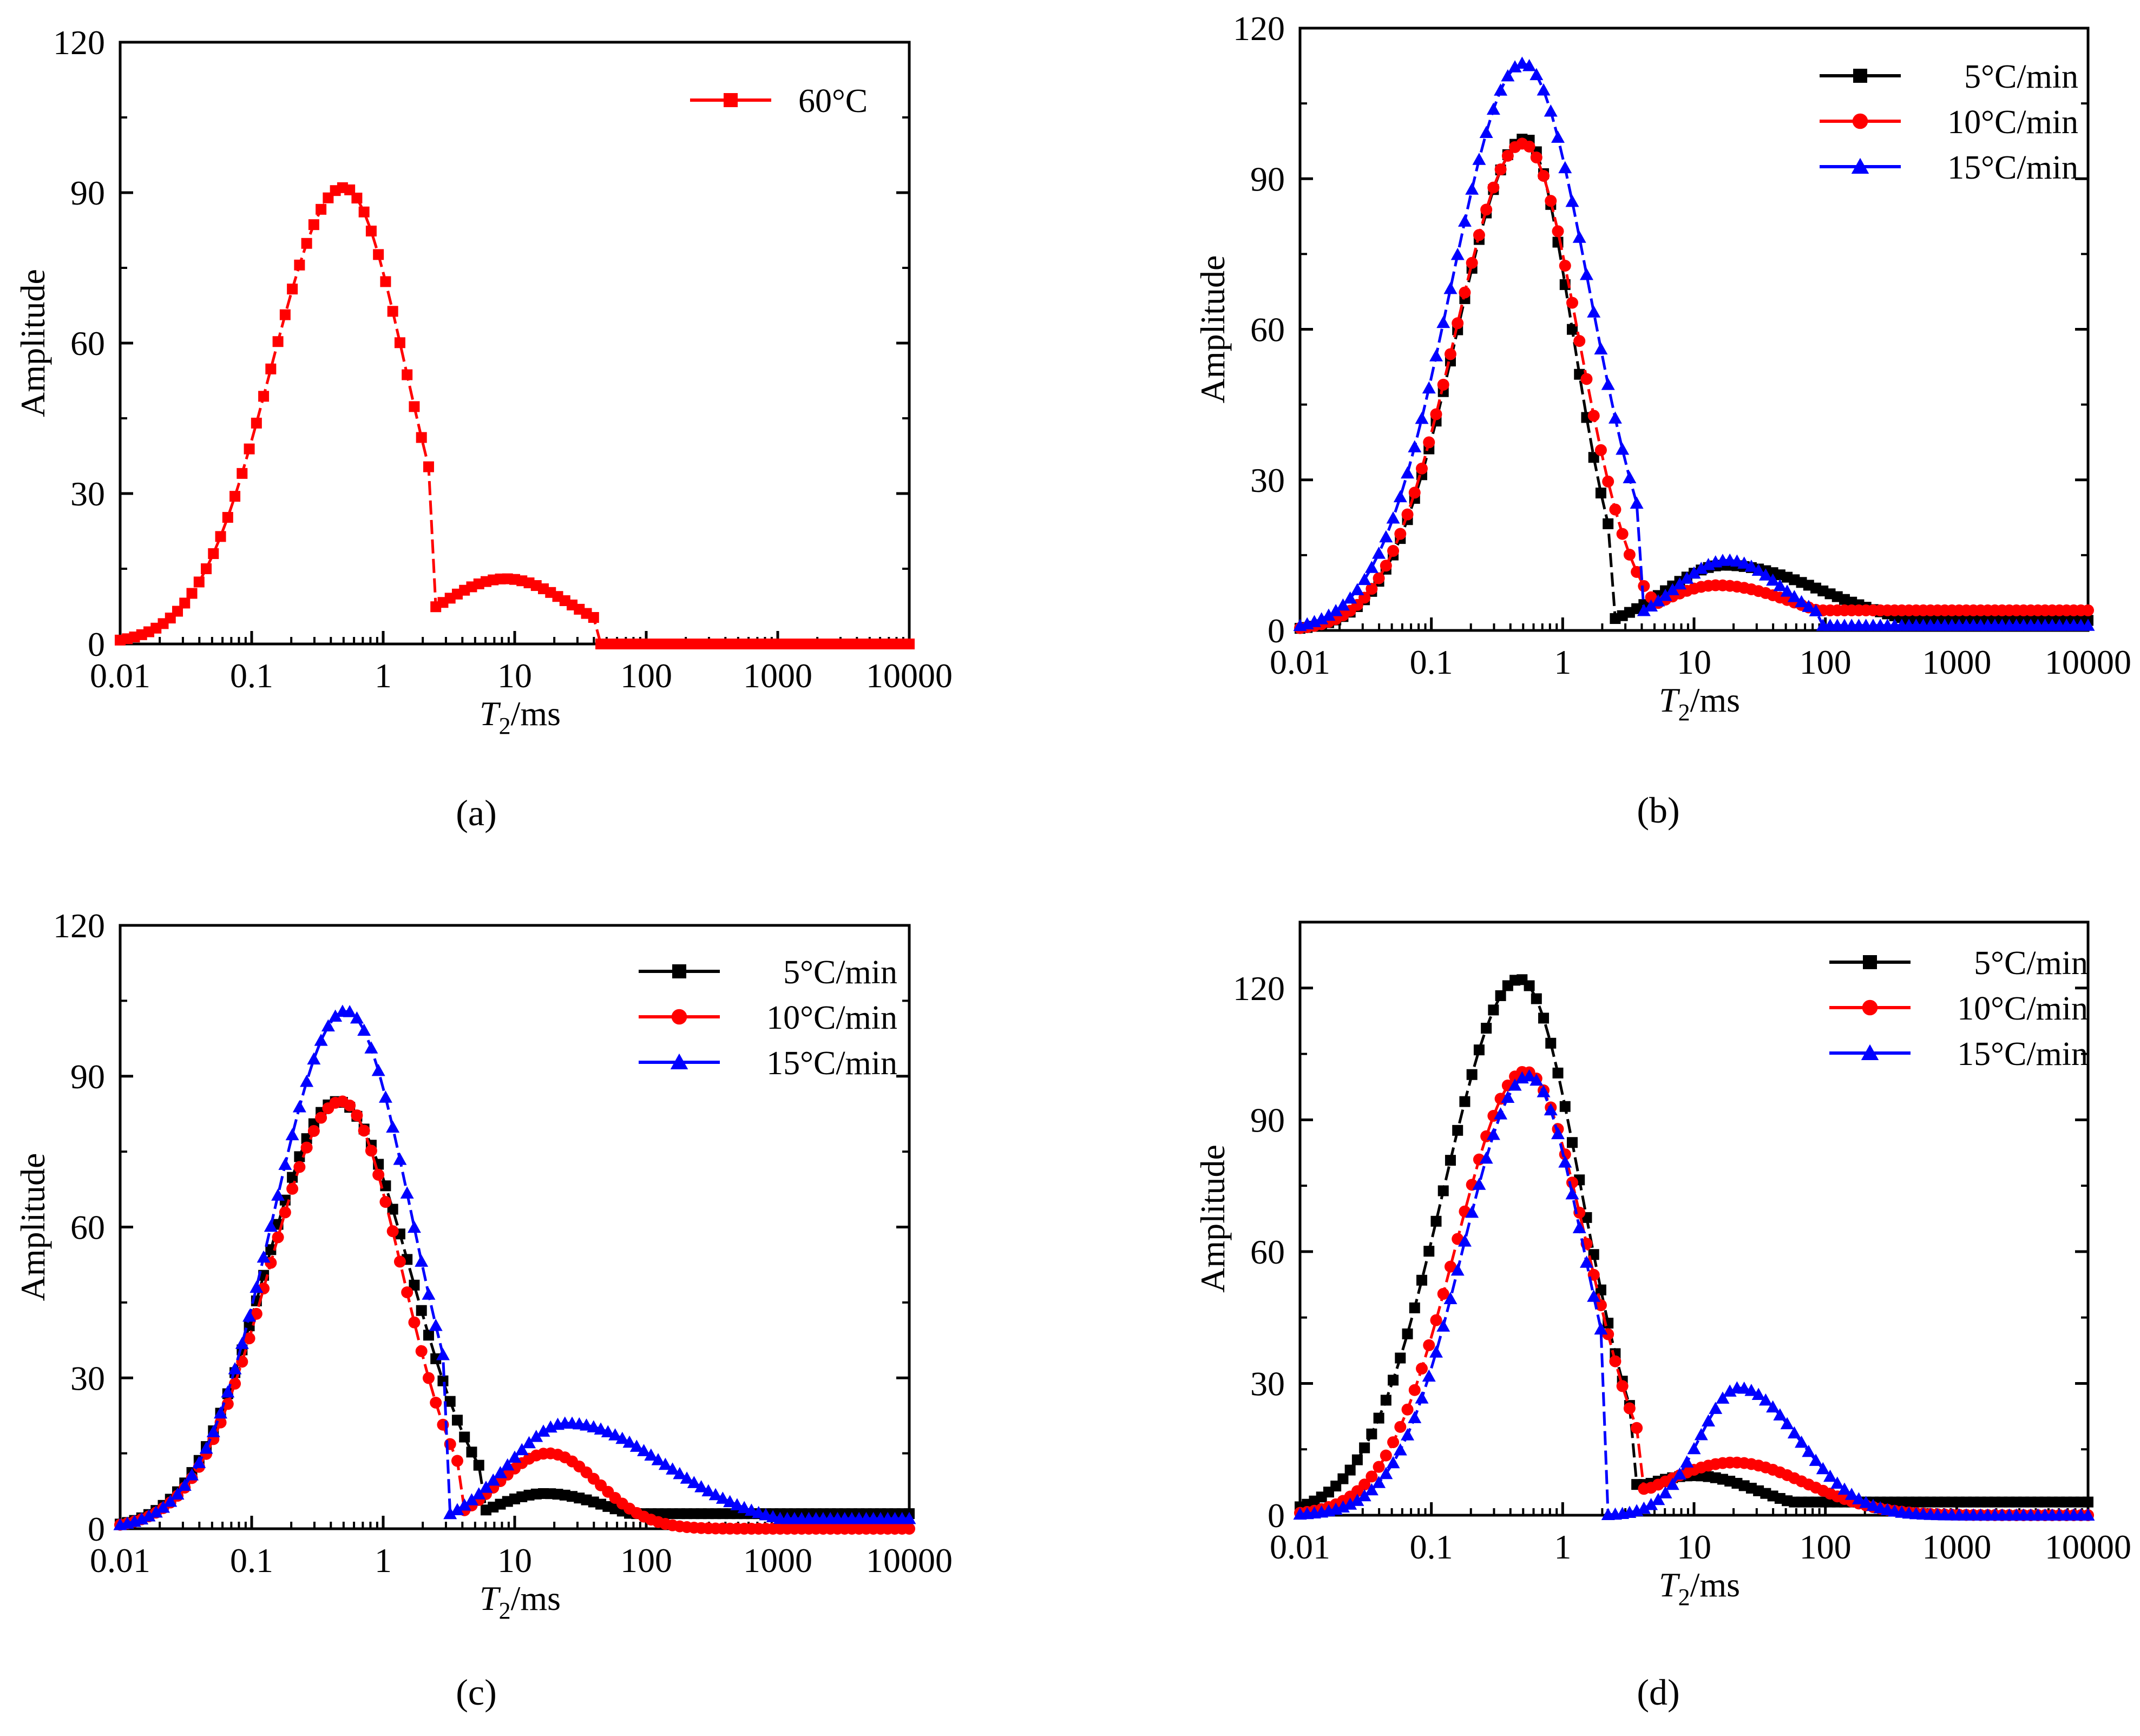 The height and width of the screenshot is (1736, 2140). I want to click on legend-entry: 10°C/min, so click(768, 1018).